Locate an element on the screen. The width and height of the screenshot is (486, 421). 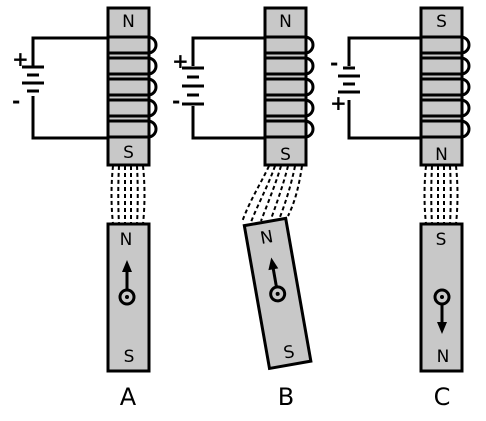
electromagnet-core-b is located at coordinates (285, 86).